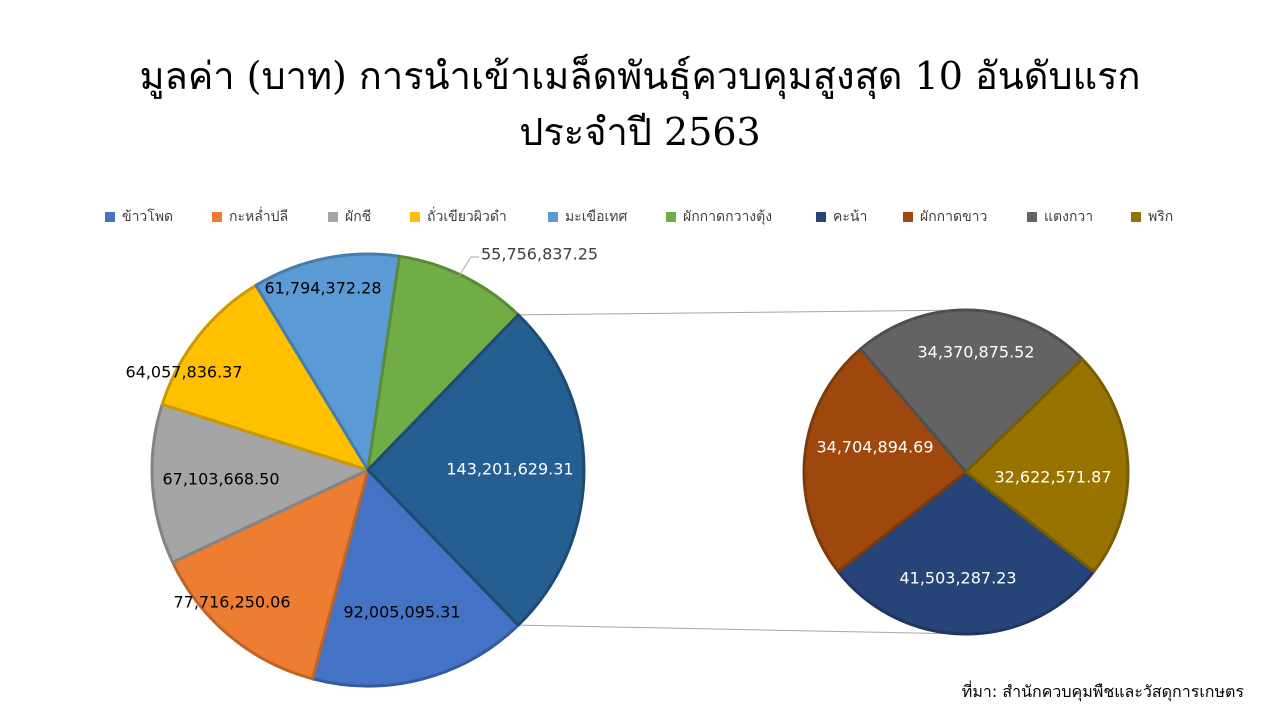 This screenshot has width=1280, height=720. I want to click on legend-label: พริก, so click(1161, 217).